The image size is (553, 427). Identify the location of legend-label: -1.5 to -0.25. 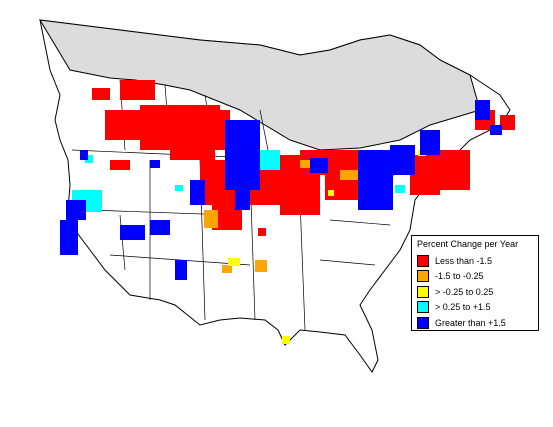
(459, 276).